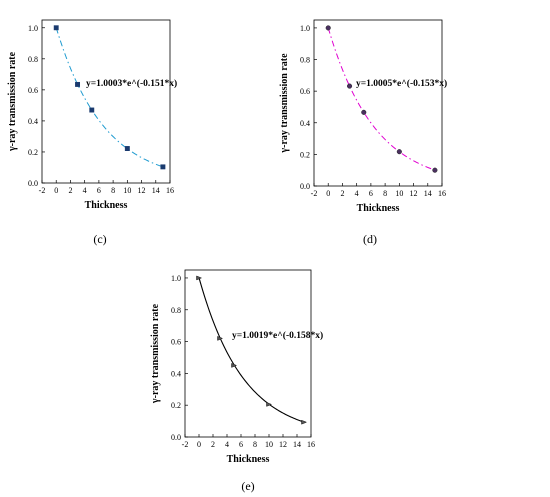 The image size is (550, 497). Describe the element at coordinates (370, 239) in the screenshot. I see `panel-letter: (d)` at that location.